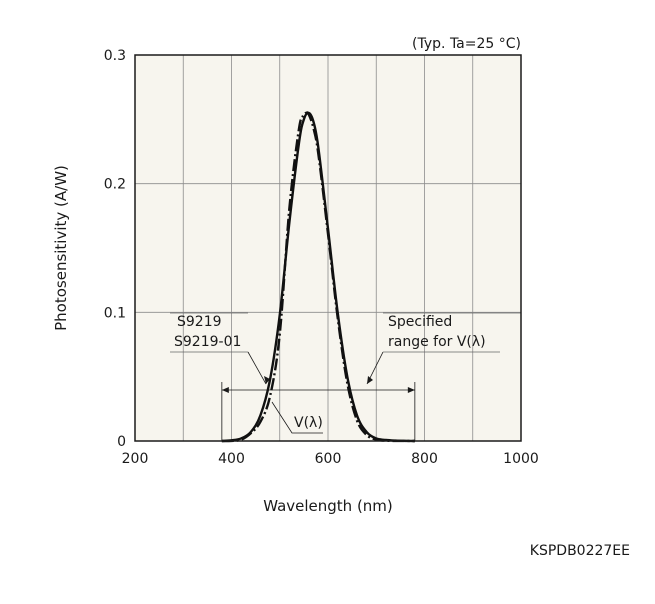 The image size is (655, 604). What do you see at coordinates (225, 390) in the screenshot?
I see `range-arrow-left` at bounding box center [225, 390].